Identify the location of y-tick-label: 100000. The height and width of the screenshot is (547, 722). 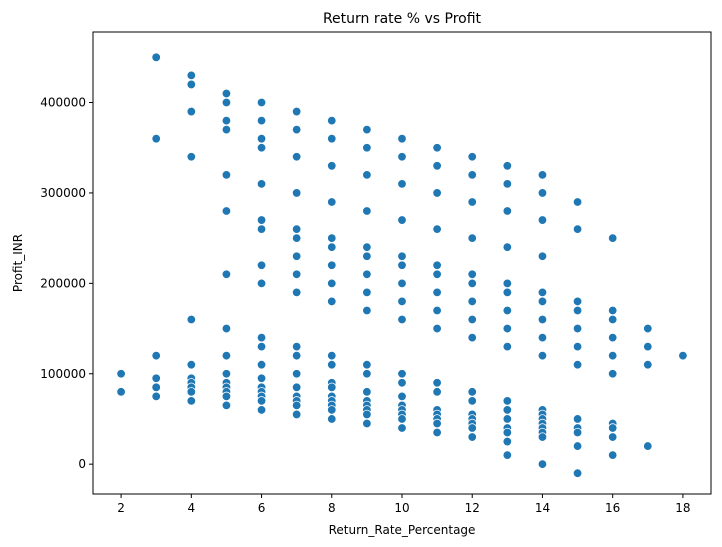
(63, 374).